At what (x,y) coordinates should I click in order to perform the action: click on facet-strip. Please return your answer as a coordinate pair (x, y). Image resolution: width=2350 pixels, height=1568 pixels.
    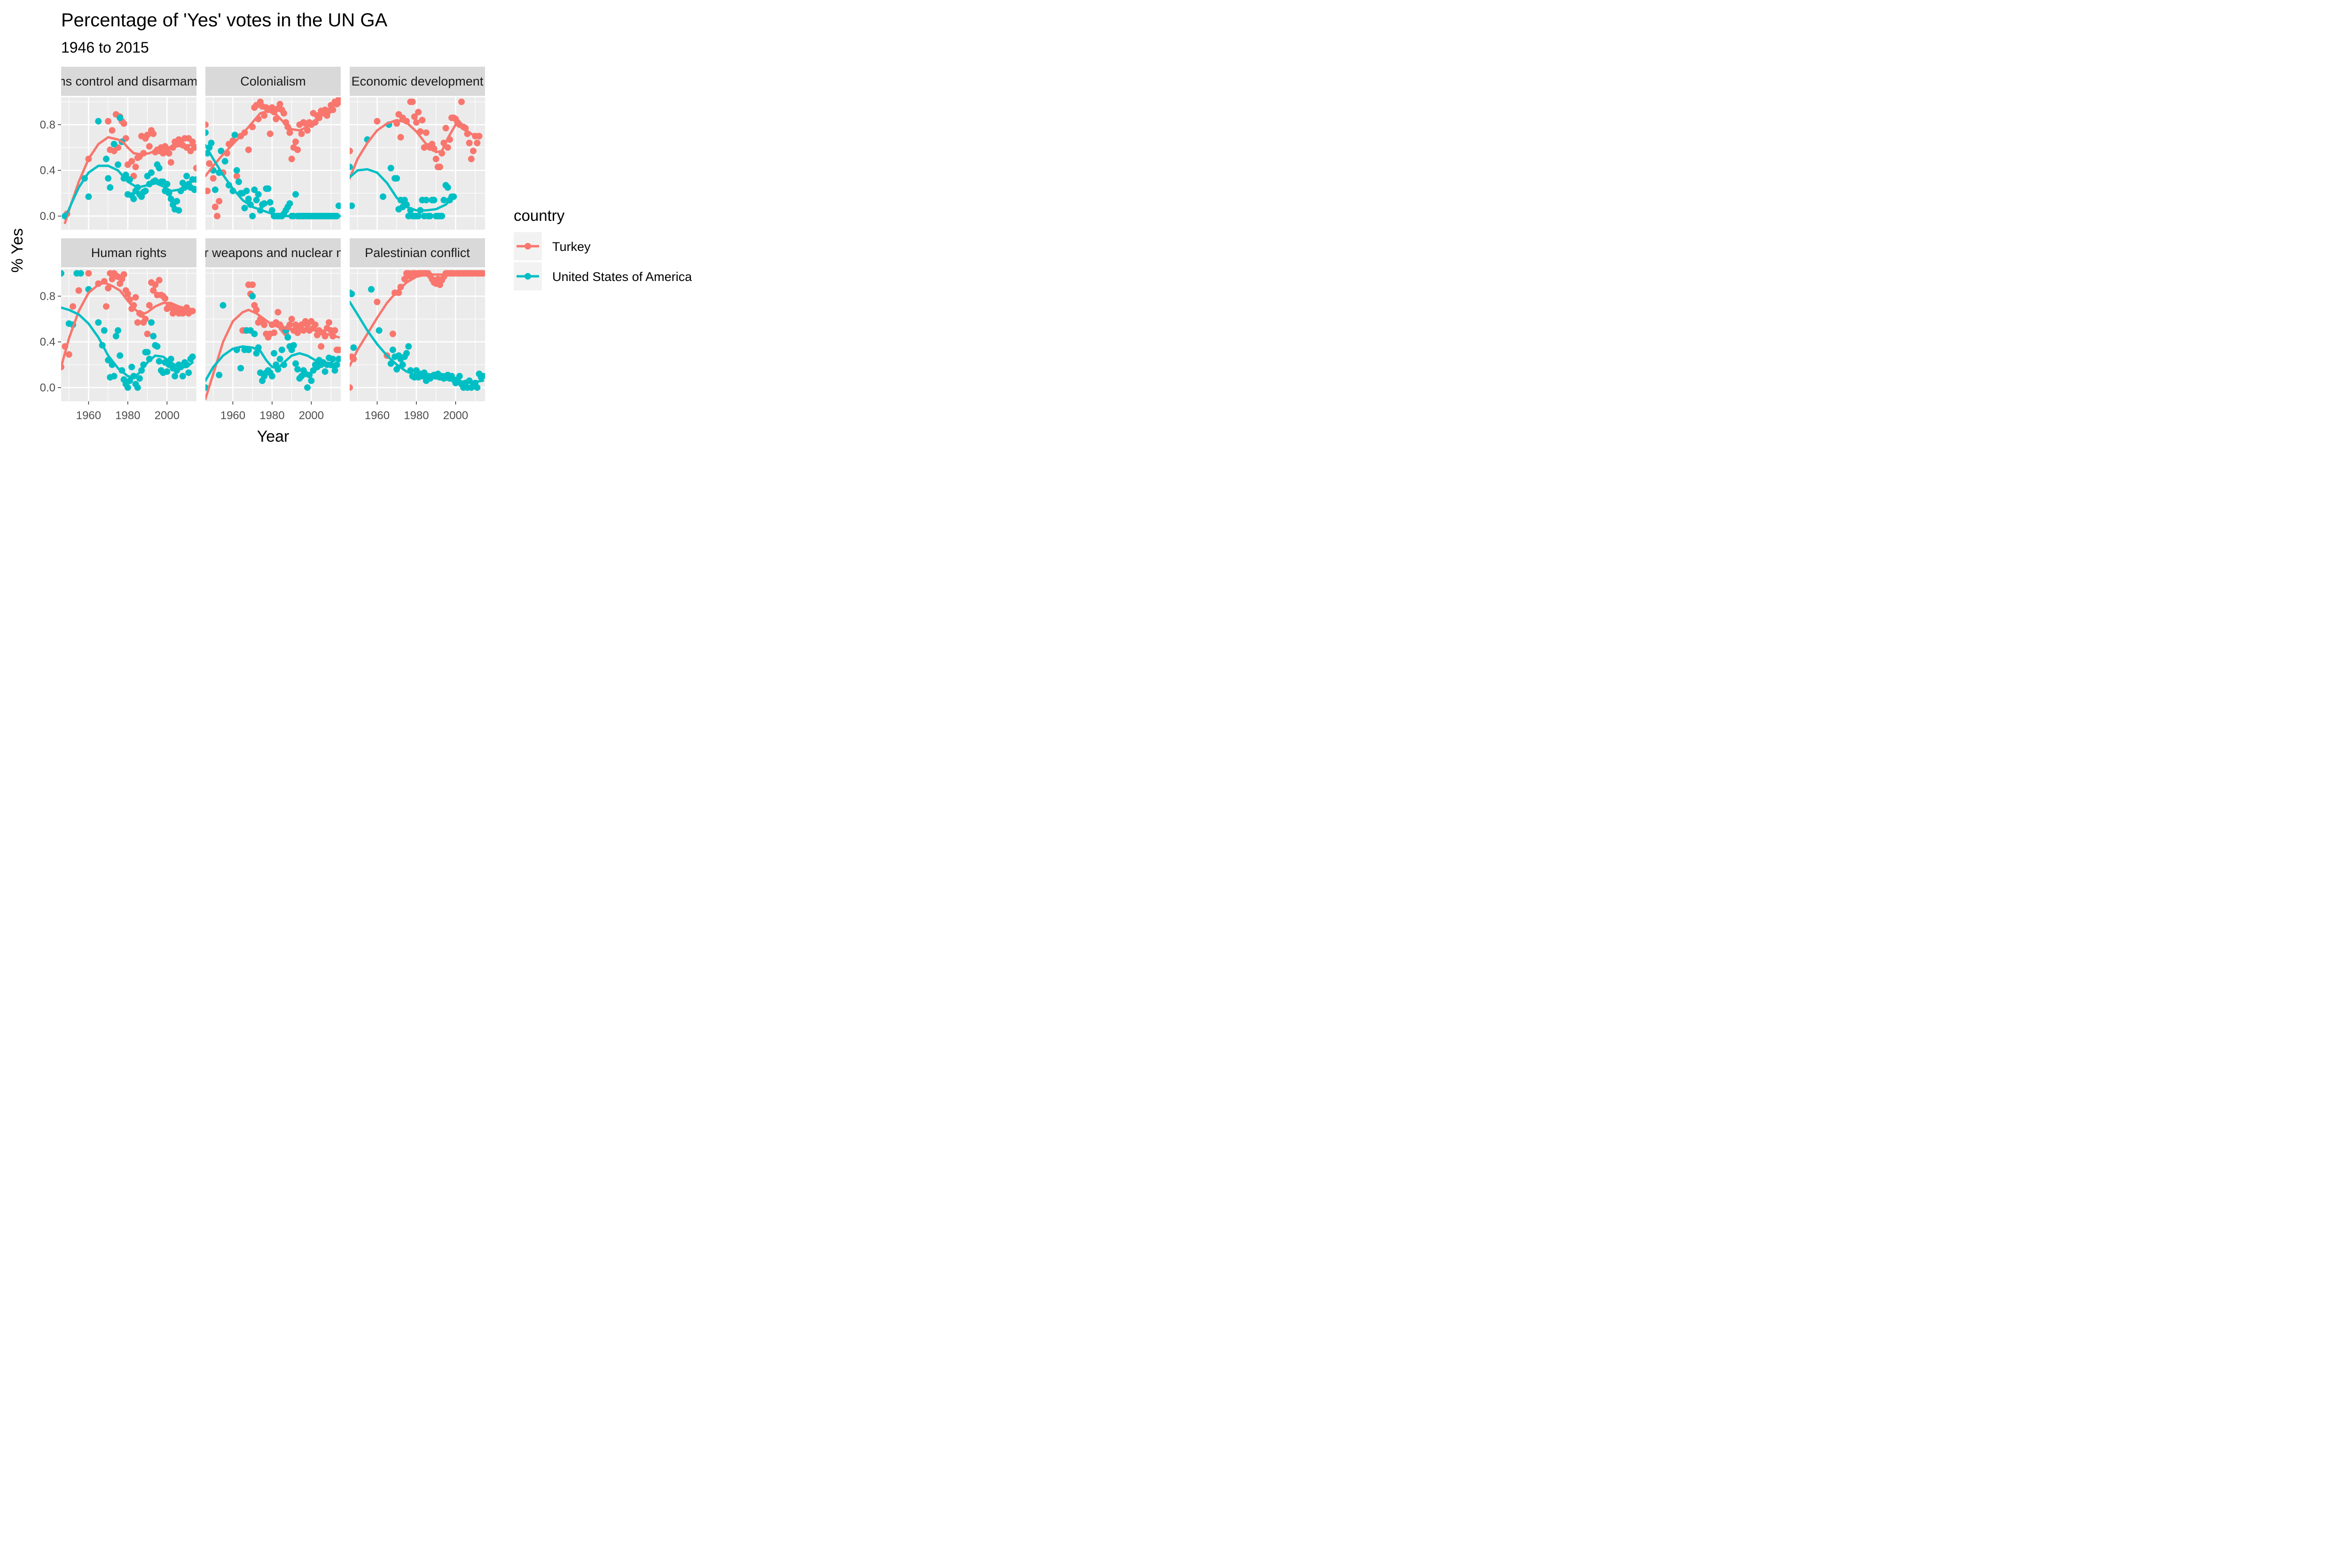
    Looking at the image, I should click on (417, 253).